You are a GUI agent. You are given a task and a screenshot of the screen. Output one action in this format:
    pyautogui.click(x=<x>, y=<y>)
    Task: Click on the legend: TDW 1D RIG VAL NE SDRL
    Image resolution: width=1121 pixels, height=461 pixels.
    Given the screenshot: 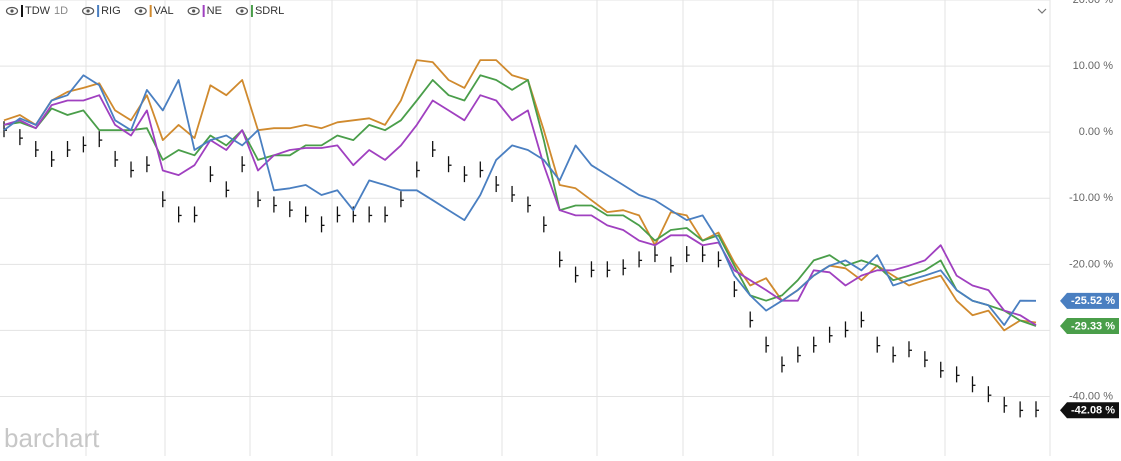 What is the action you would take?
    pyautogui.click(x=144, y=11)
    